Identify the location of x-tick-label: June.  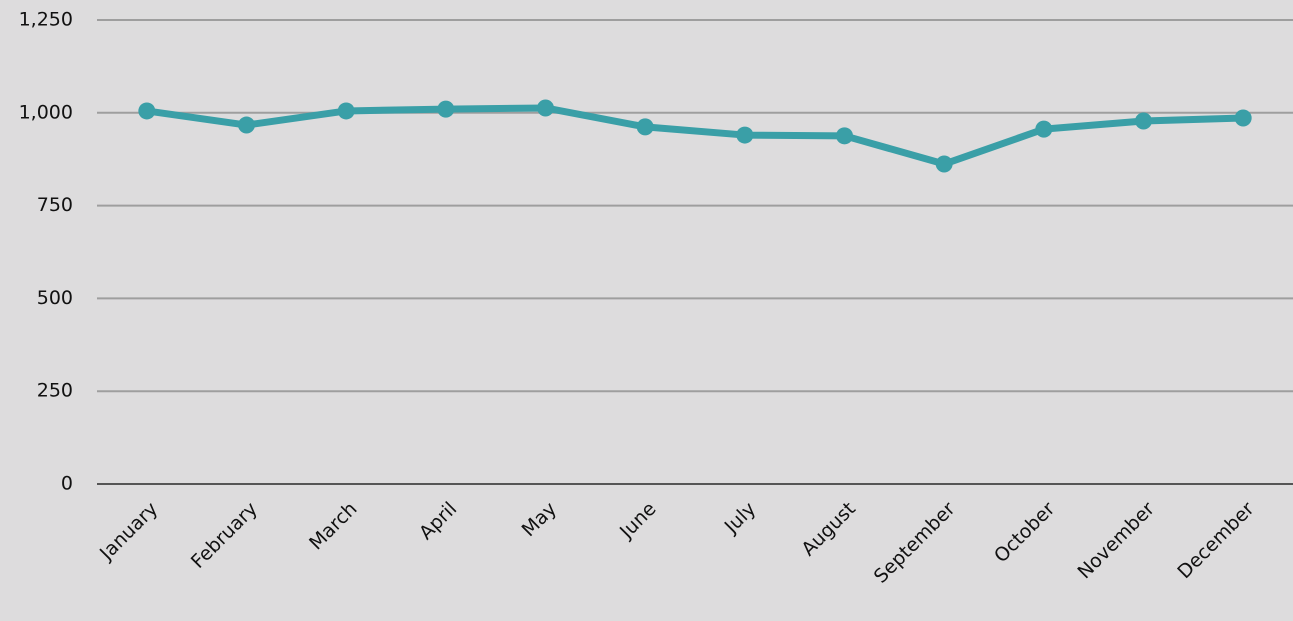
(638, 521).